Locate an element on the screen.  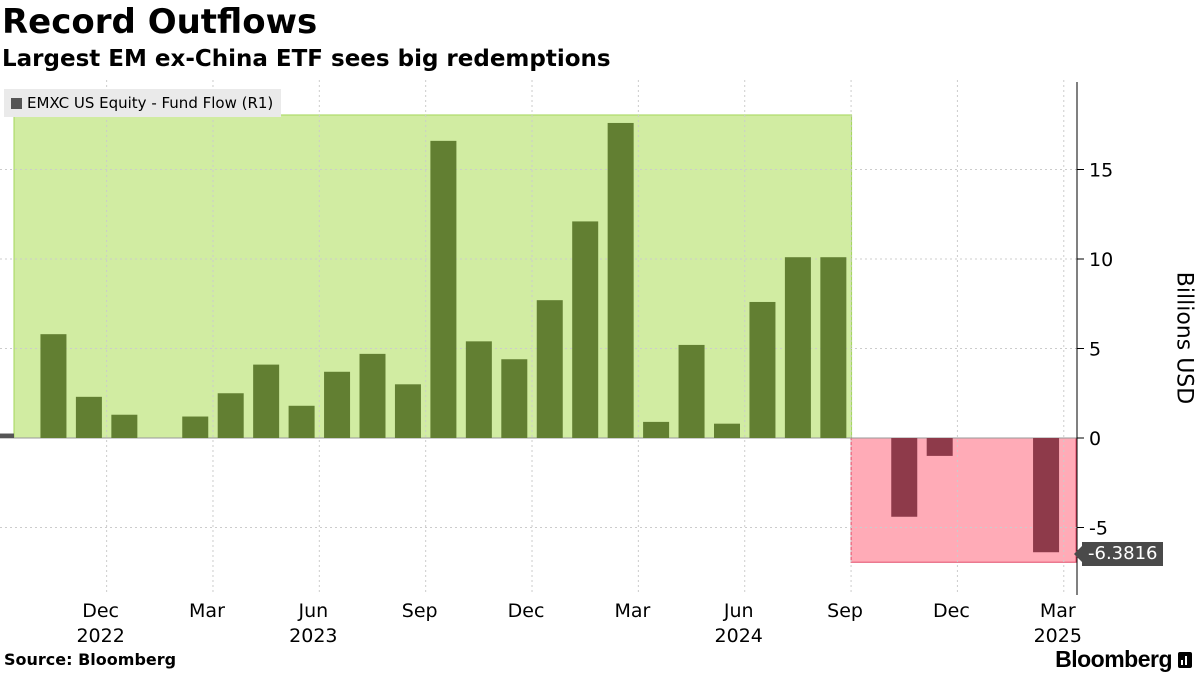
y-tick-label: 0 is located at coordinates (1095, 439).